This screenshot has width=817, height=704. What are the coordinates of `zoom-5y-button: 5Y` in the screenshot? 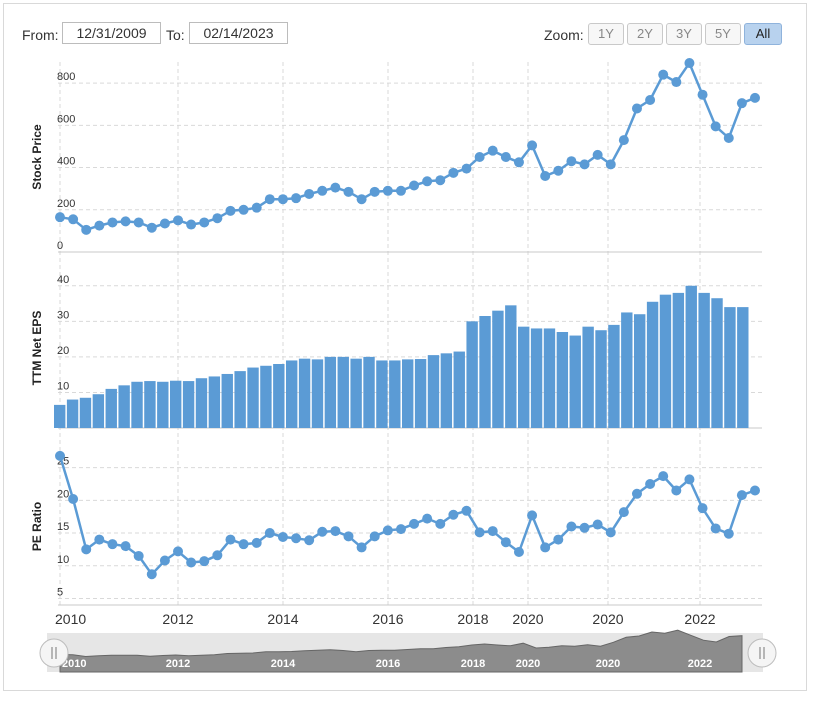 It's located at (723, 34).